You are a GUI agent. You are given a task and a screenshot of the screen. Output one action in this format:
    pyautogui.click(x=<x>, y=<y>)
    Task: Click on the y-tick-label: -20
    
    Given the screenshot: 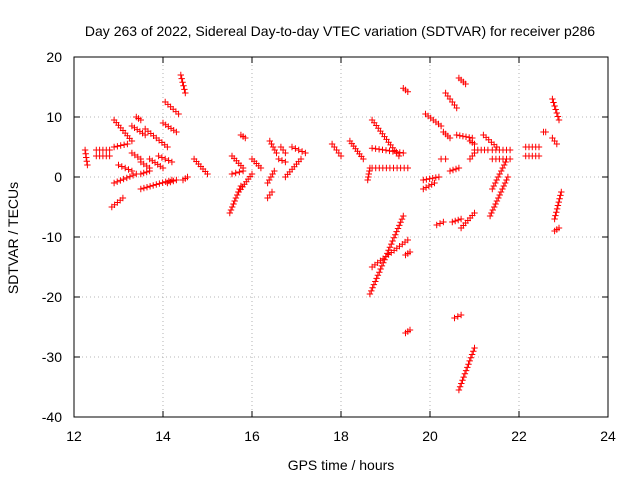 What is the action you would take?
    pyautogui.click(x=52, y=297)
    